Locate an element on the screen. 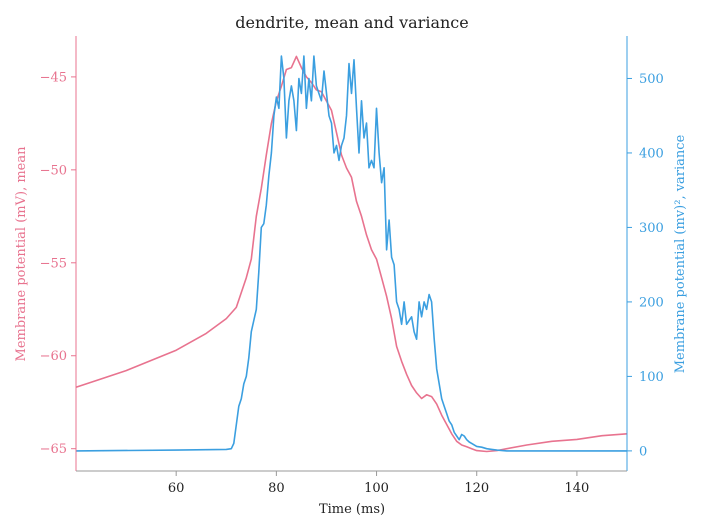 The height and width of the screenshot is (531, 708). y-left-tick-label: −60 is located at coordinates (53, 356).